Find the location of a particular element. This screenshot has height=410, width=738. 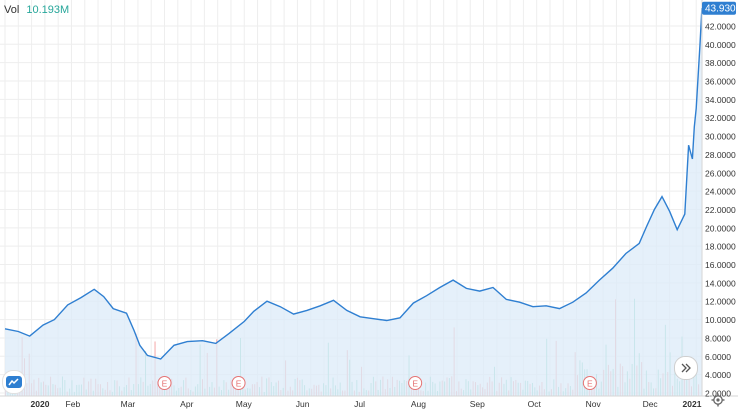

x-tick-label: Feb is located at coordinates (73, 404).